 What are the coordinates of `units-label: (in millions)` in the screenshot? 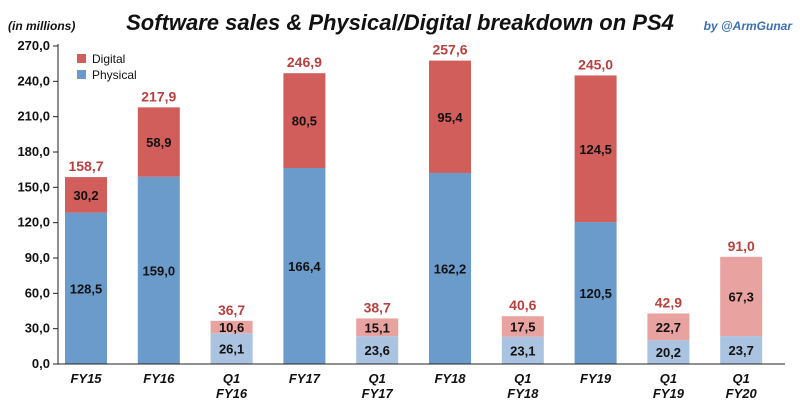 It's located at (41, 26).